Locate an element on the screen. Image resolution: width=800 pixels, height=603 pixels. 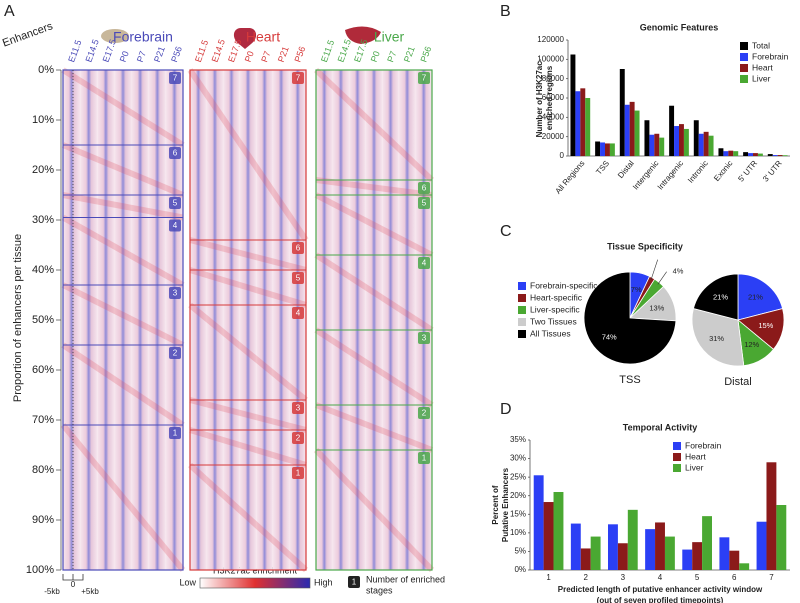
stage-label: P0 is located at coordinates (124, 57).